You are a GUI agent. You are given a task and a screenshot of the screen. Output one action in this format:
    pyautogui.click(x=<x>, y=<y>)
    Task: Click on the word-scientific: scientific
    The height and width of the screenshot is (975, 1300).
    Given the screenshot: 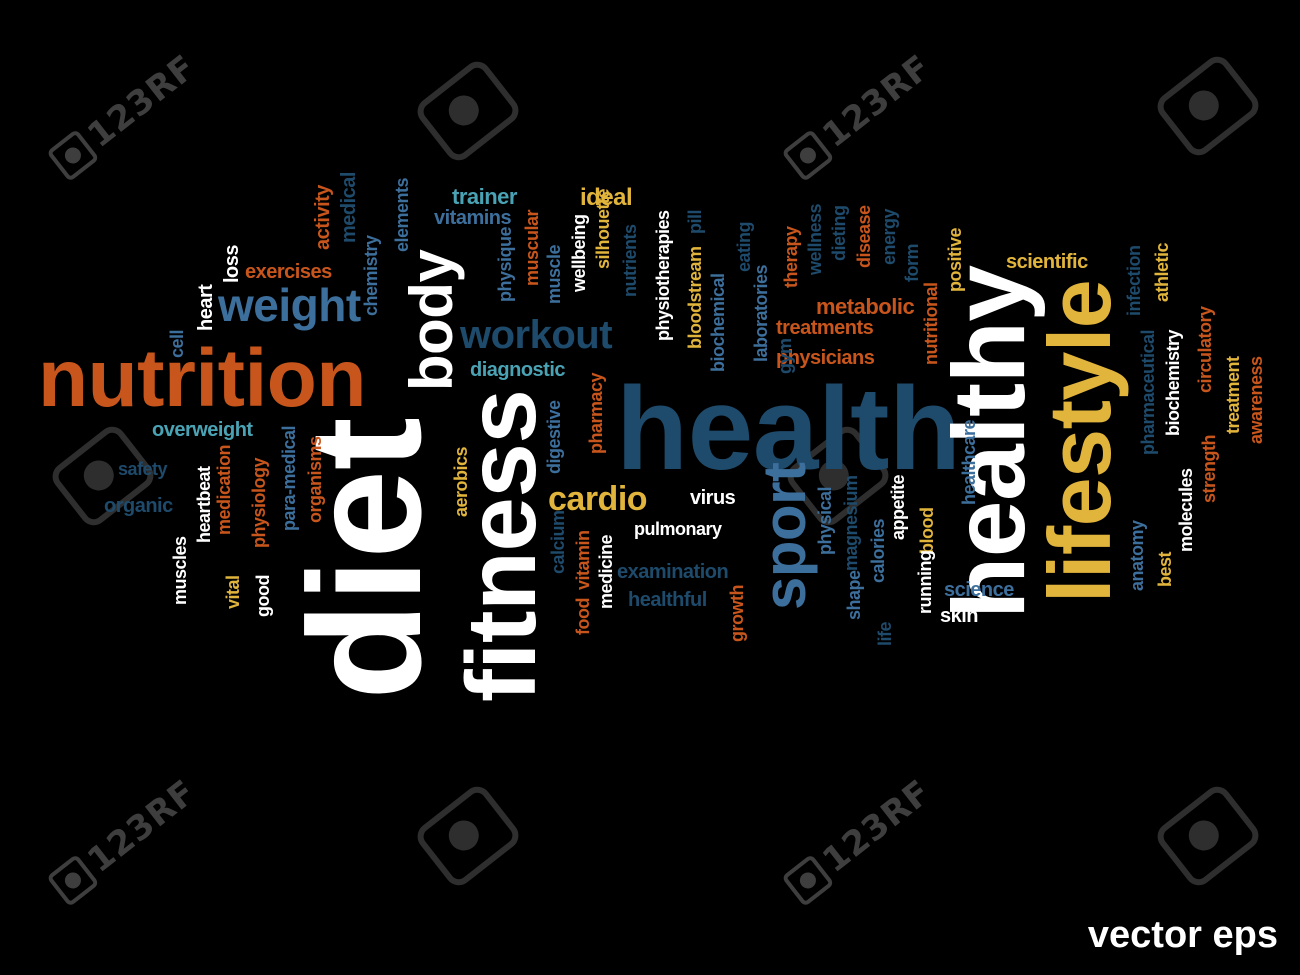 What is the action you would take?
    pyautogui.click(x=1047, y=262)
    